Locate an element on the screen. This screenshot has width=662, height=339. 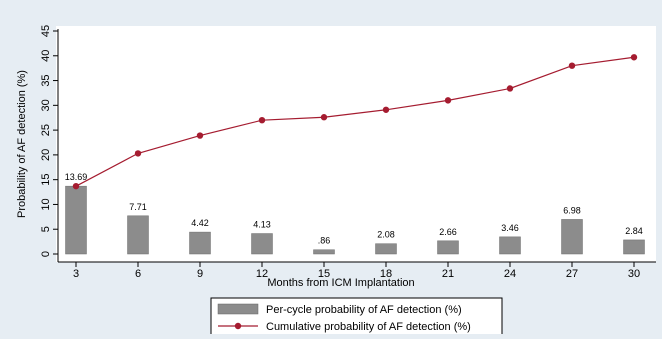
bar-value-label: 3.46 is located at coordinates (510, 228).